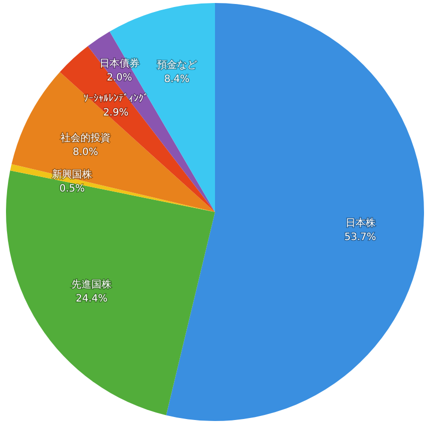 The height and width of the screenshot is (429, 430). Describe the element at coordinates (176, 64) in the screenshot. I see `slice-label: 預金など` at that location.